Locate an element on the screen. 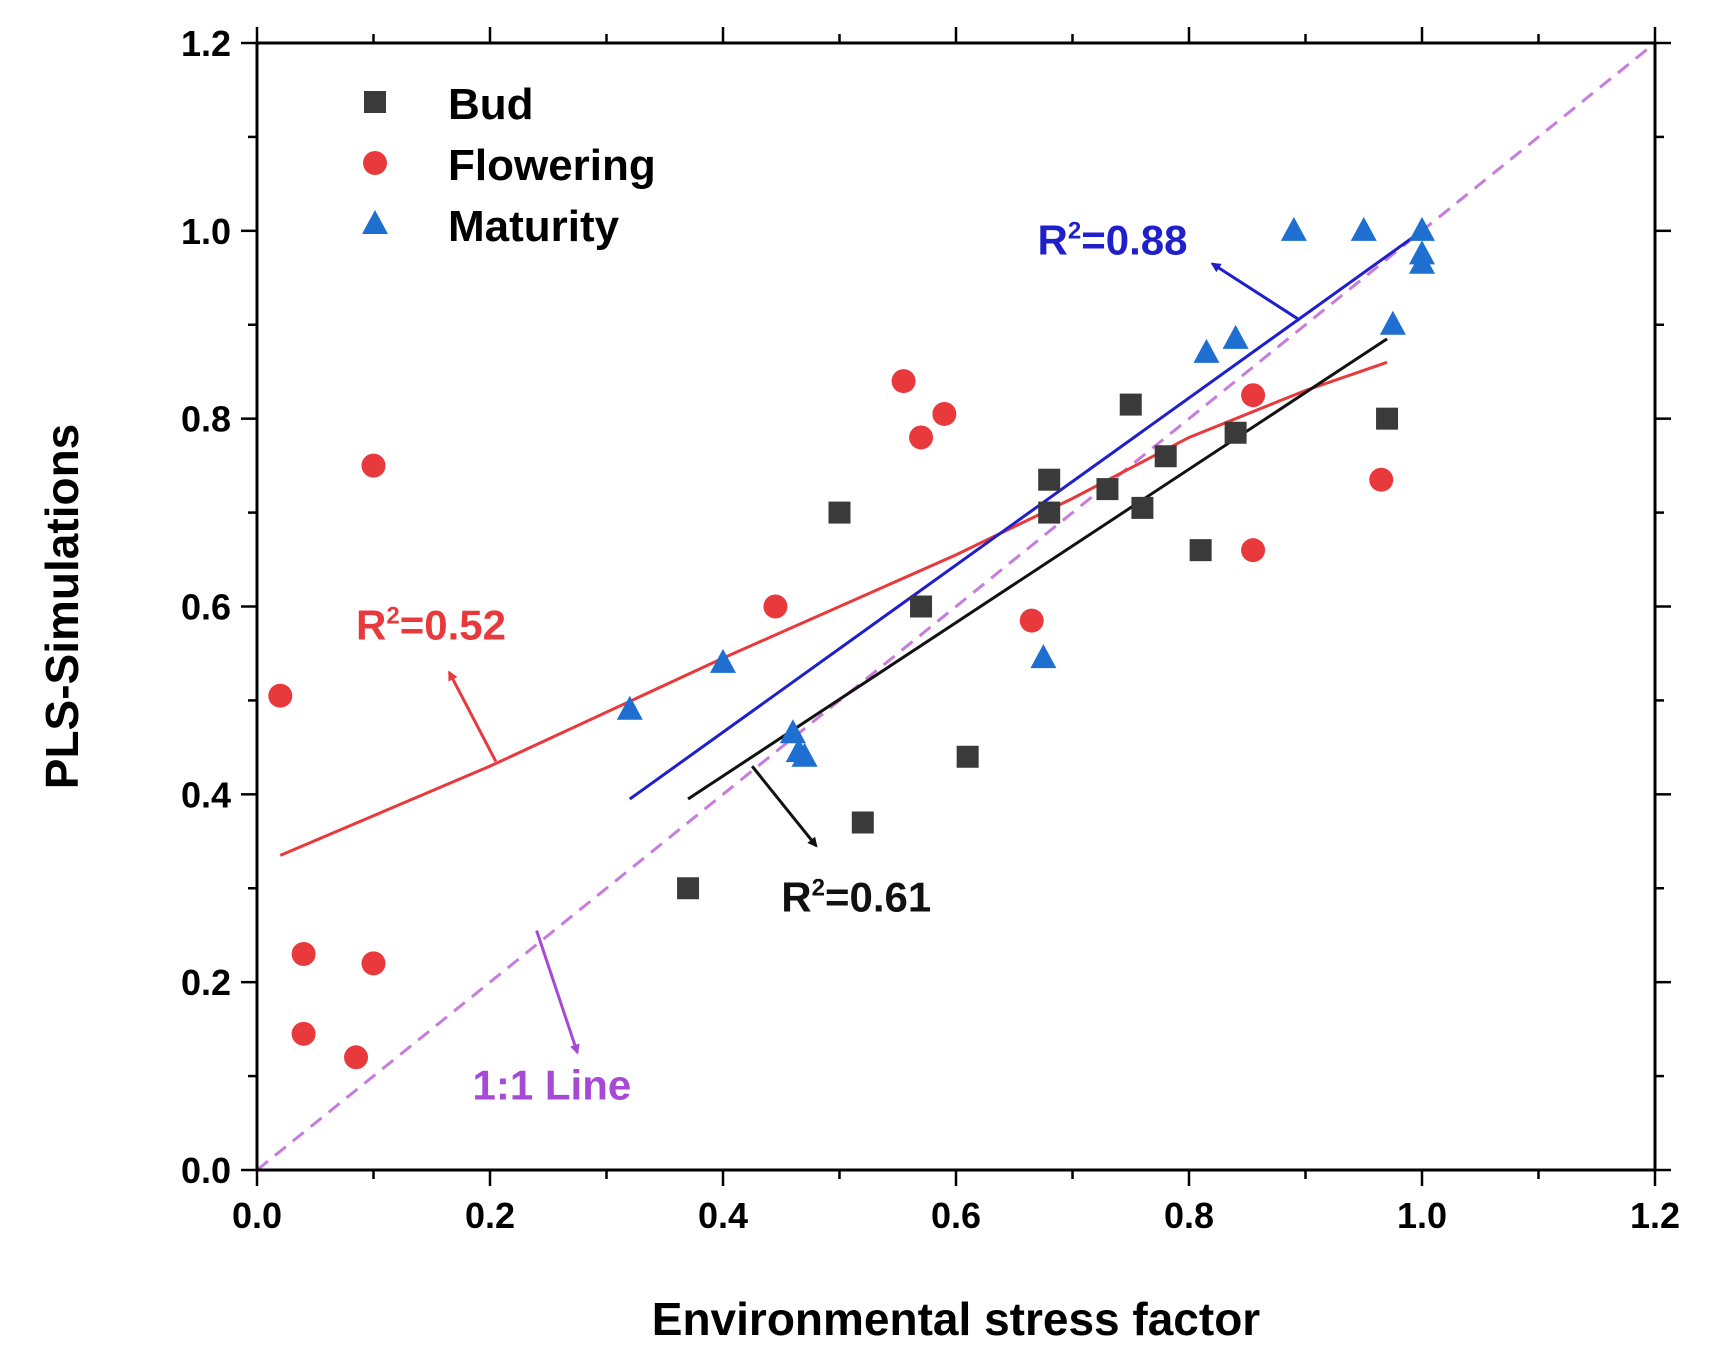  annotation-label: R2=0.88 is located at coordinates (1113, 239).